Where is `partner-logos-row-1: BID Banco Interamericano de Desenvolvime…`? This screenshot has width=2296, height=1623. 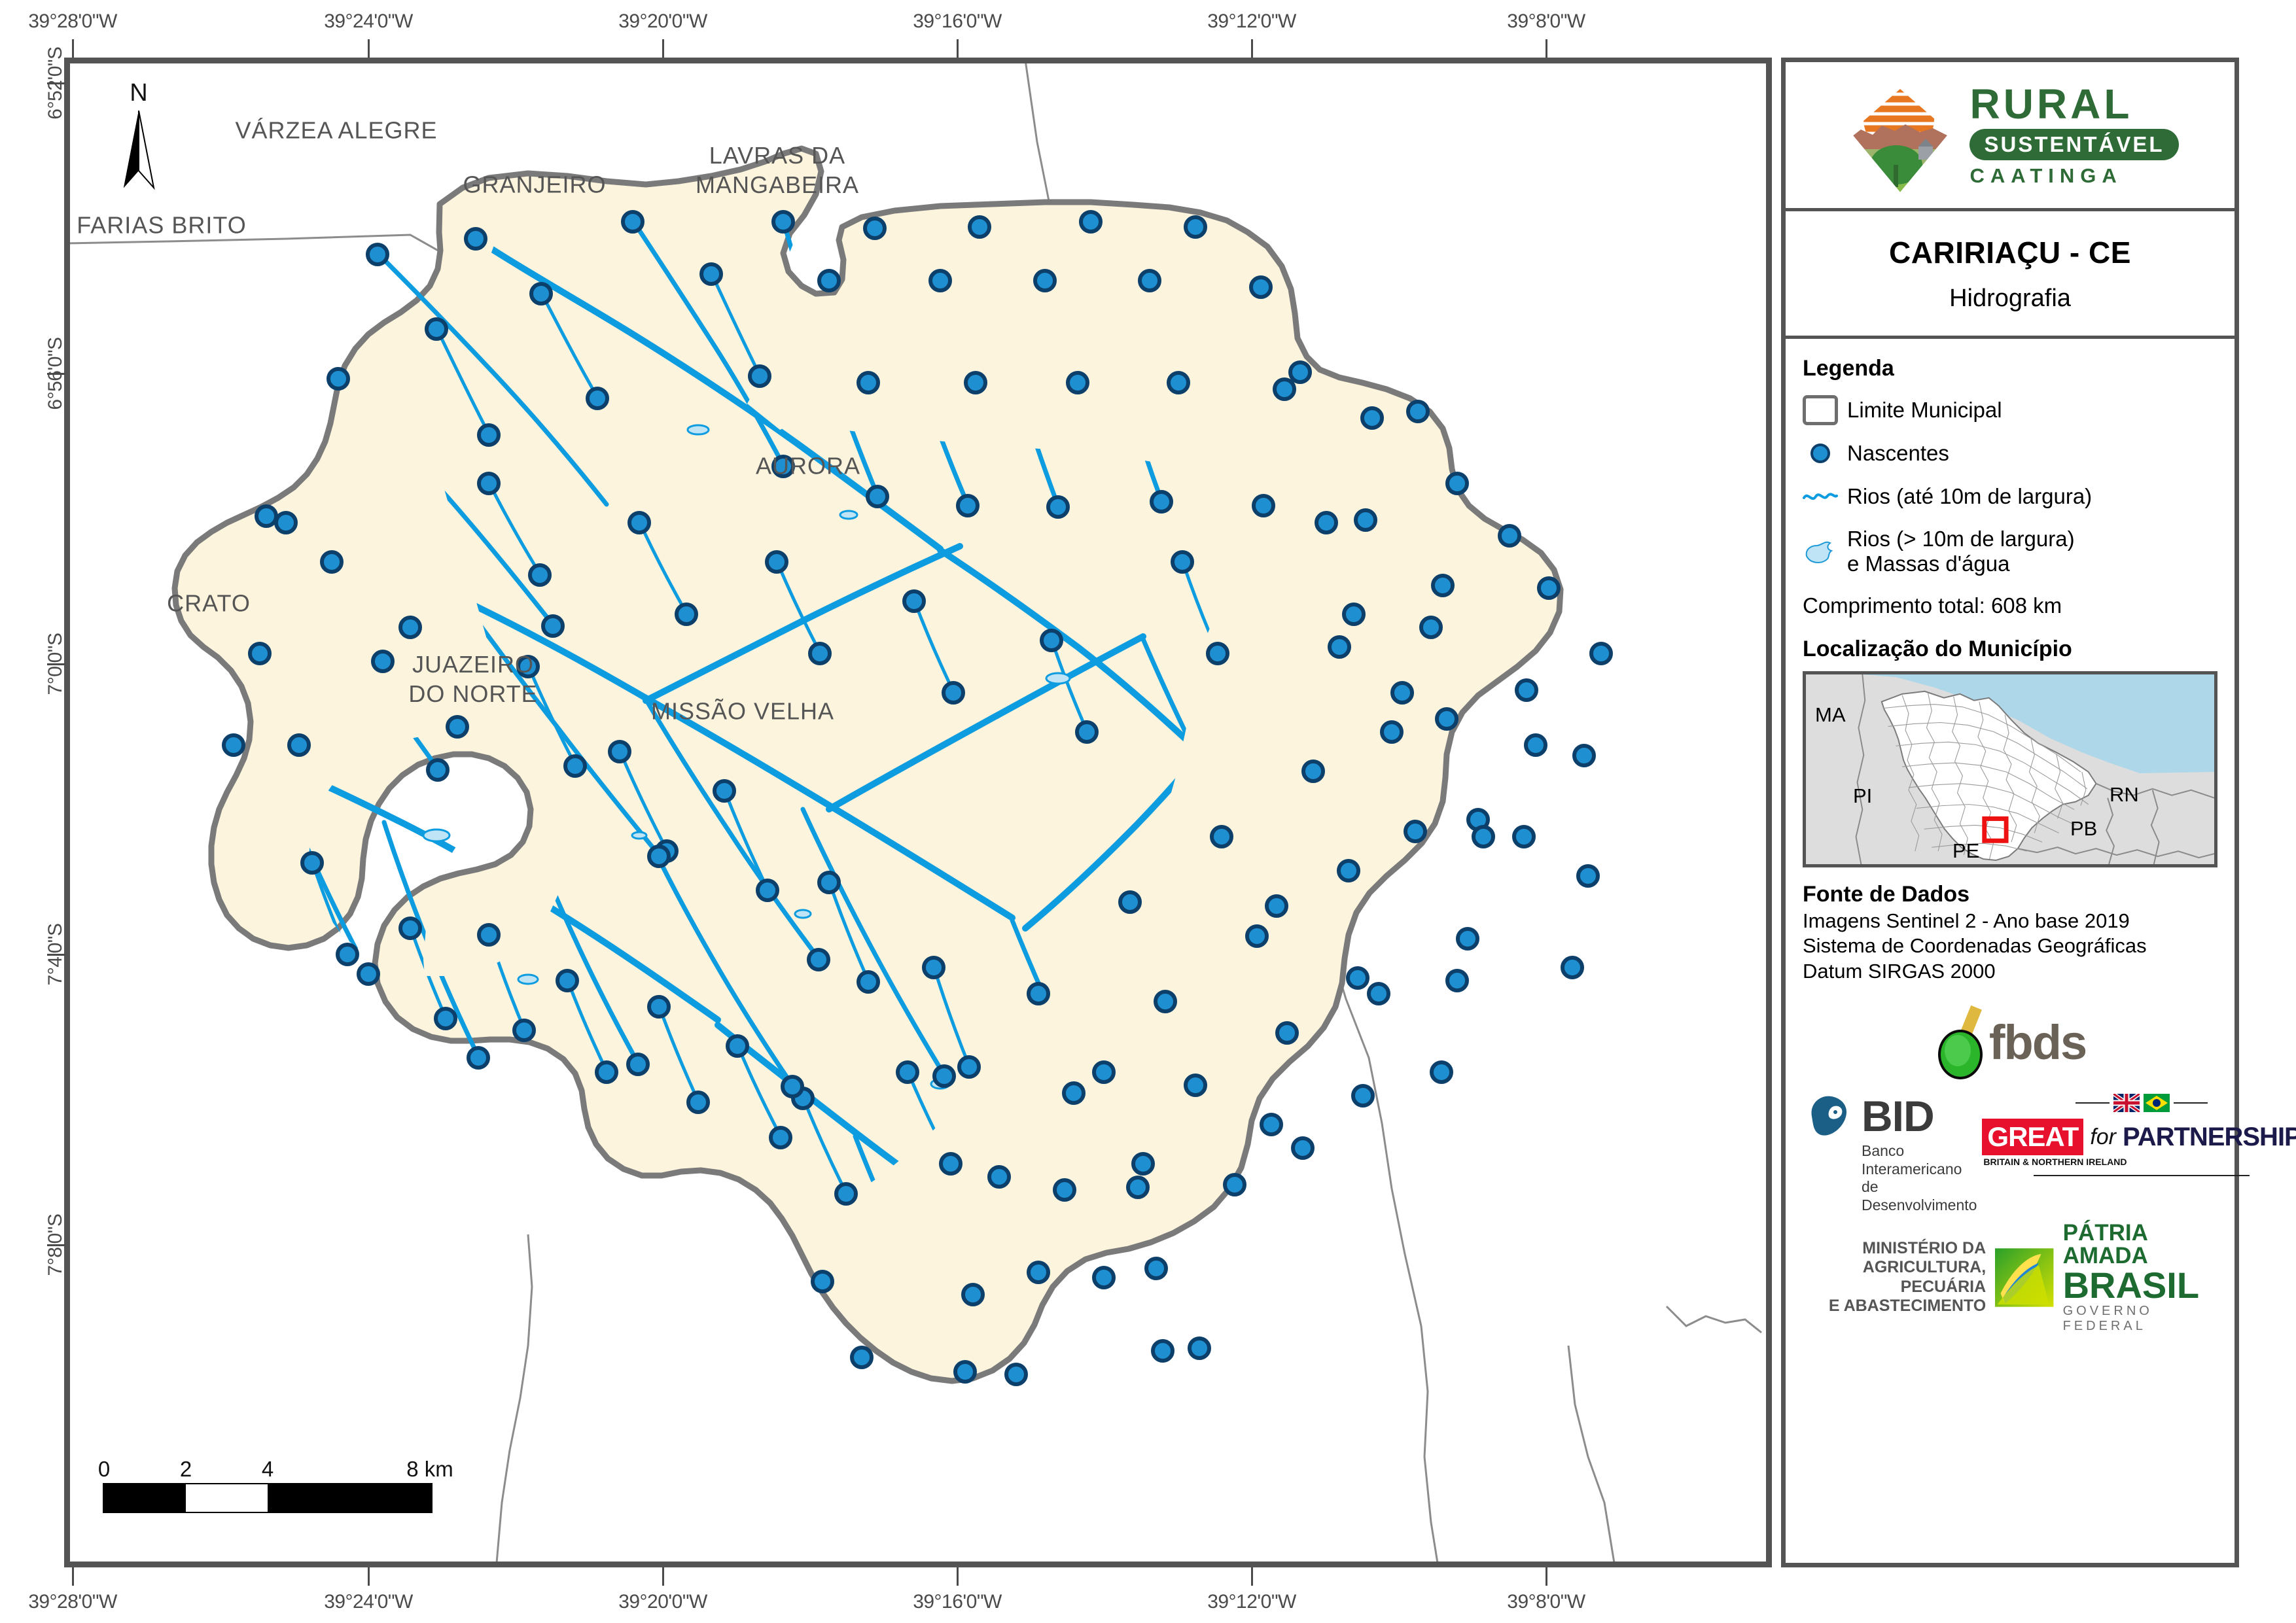
partner-logos-row-1: BID Banco Interamericano de Desenvolvime… is located at coordinates (2049, 1153).